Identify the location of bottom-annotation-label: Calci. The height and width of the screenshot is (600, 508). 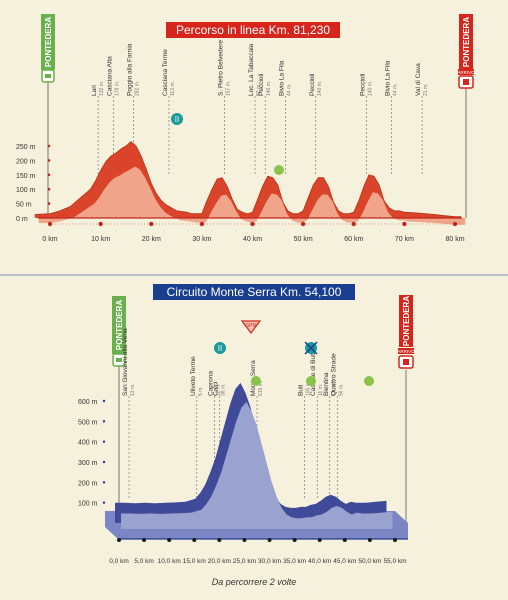
(215, 389).